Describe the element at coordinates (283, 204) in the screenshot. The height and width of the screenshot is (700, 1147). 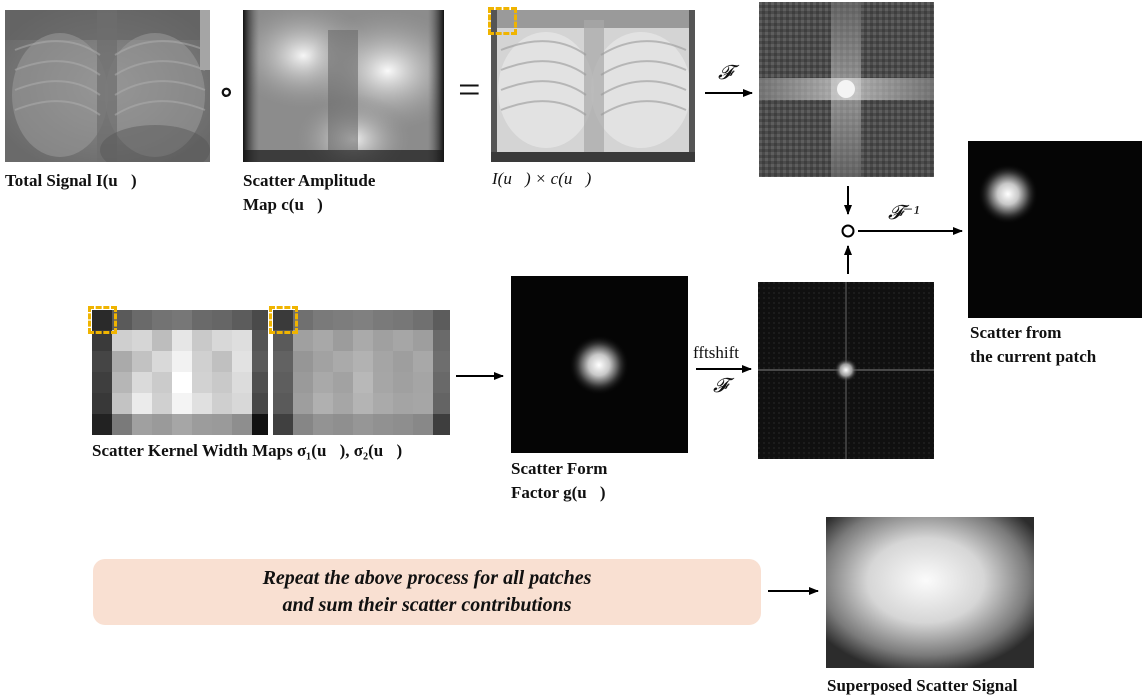
I see `caption-scatter-amplitude-2: Map c(u⃗)` at that location.